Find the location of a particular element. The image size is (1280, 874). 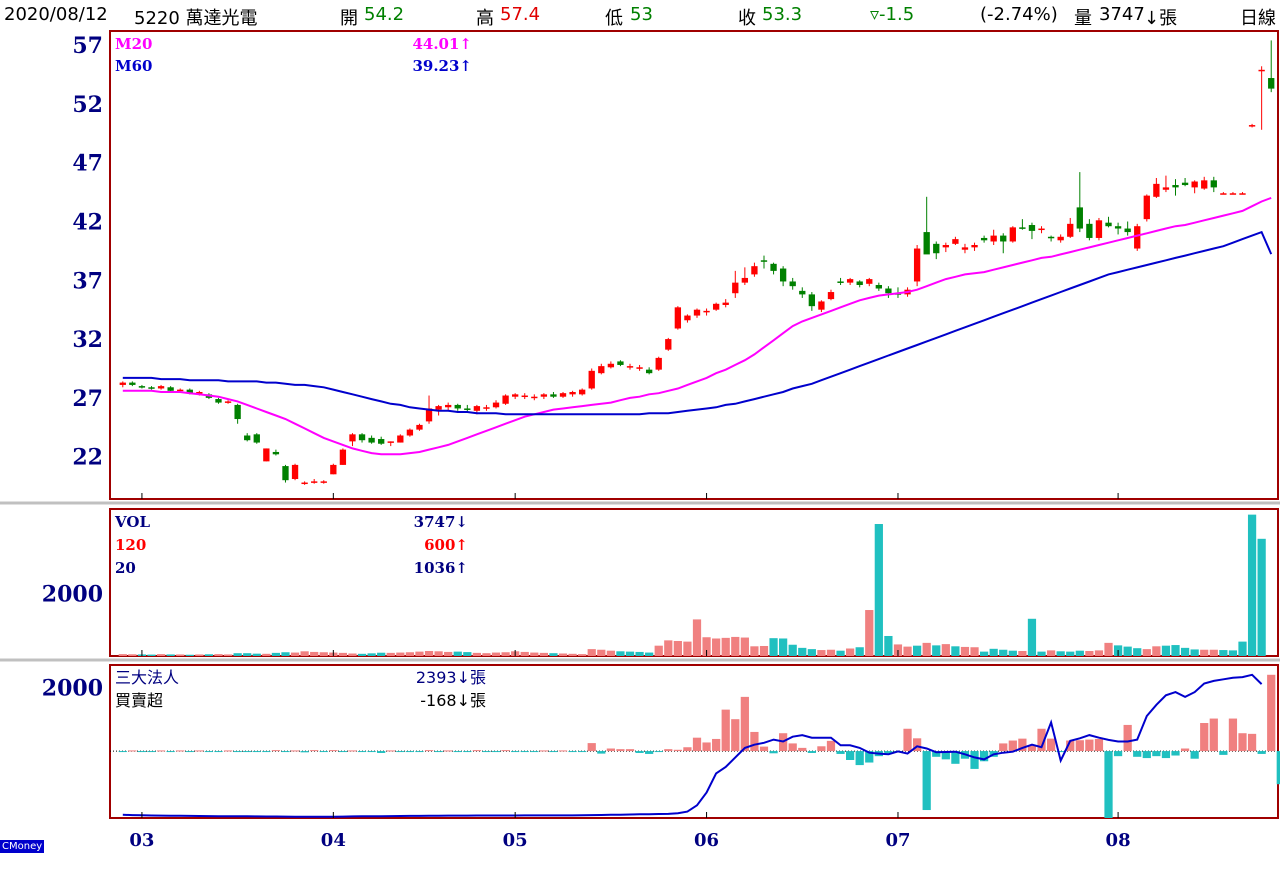

month-label: 08 is located at coordinates (1118, 840).